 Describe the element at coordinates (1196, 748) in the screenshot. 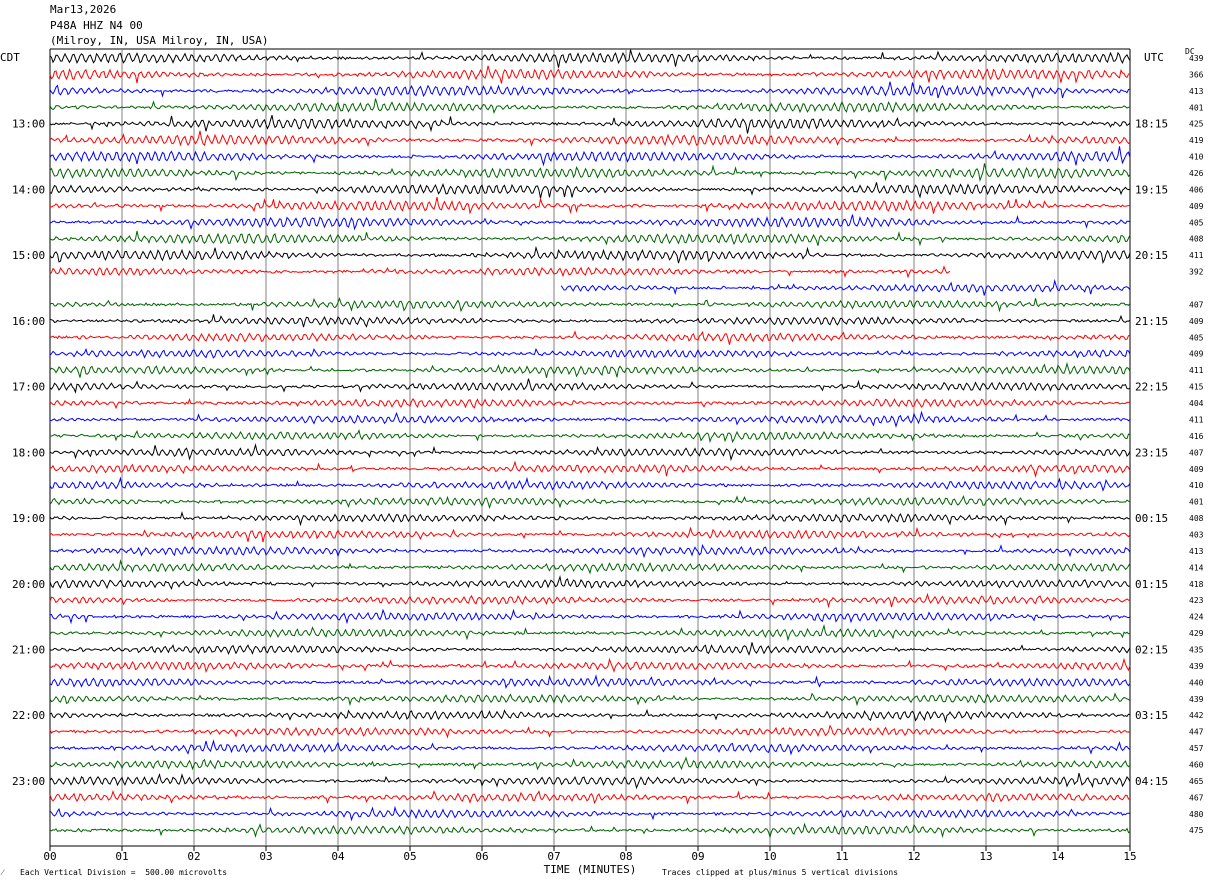

I see `dc-offset-label: 457` at that location.